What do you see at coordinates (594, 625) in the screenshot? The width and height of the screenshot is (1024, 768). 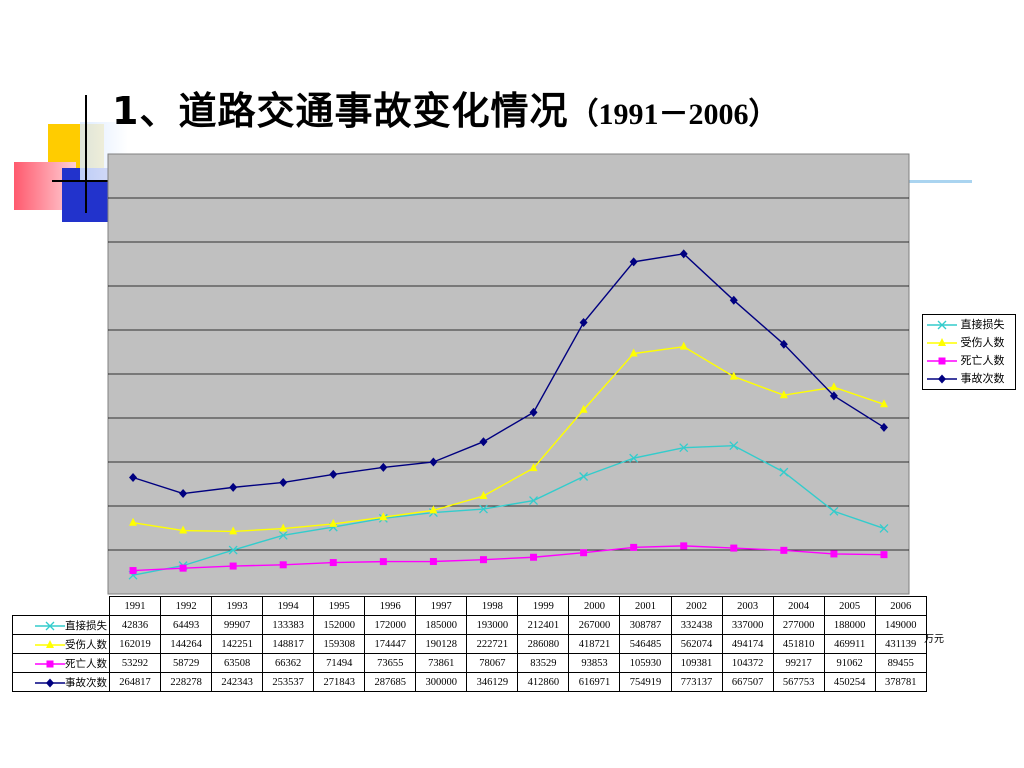 I see `data-cell: 267000` at bounding box center [594, 625].